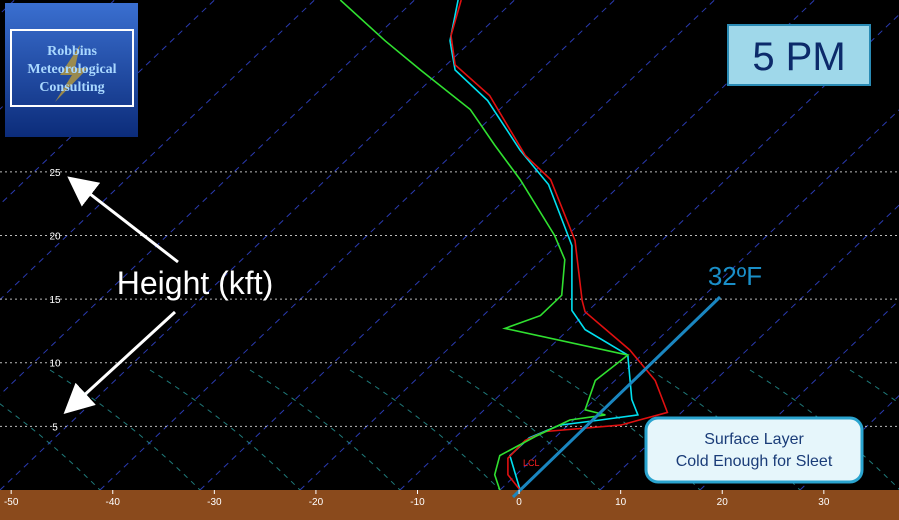 This screenshot has height=520, width=899. What do you see at coordinates (55, 364) in the screenshot?
I see `y-tick-label: 10` at bounding box center [55, 364].